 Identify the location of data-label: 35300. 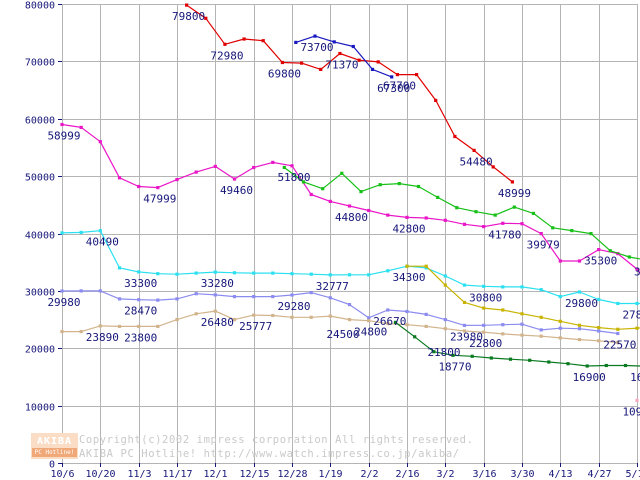
(637, 272).